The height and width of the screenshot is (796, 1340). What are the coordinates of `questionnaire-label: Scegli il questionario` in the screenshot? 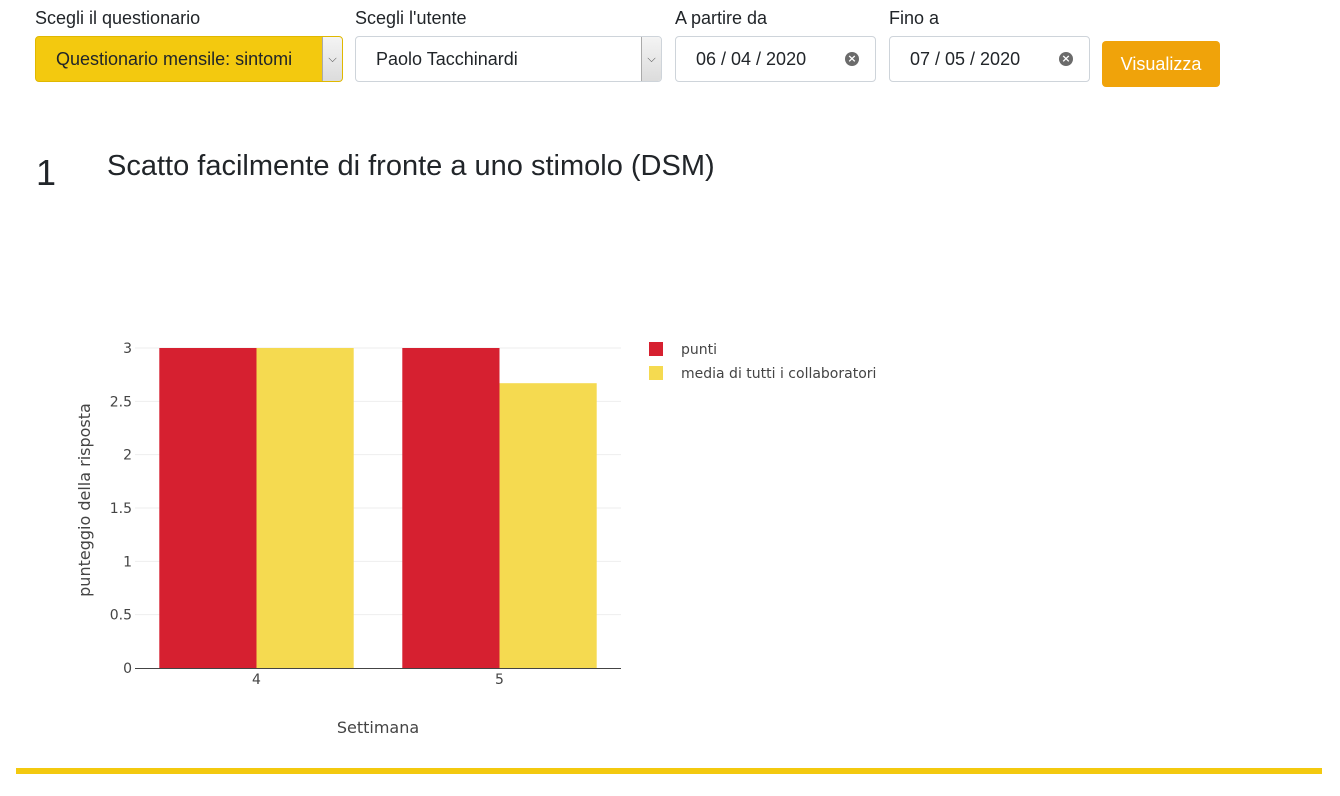 It's located at (118, 18).